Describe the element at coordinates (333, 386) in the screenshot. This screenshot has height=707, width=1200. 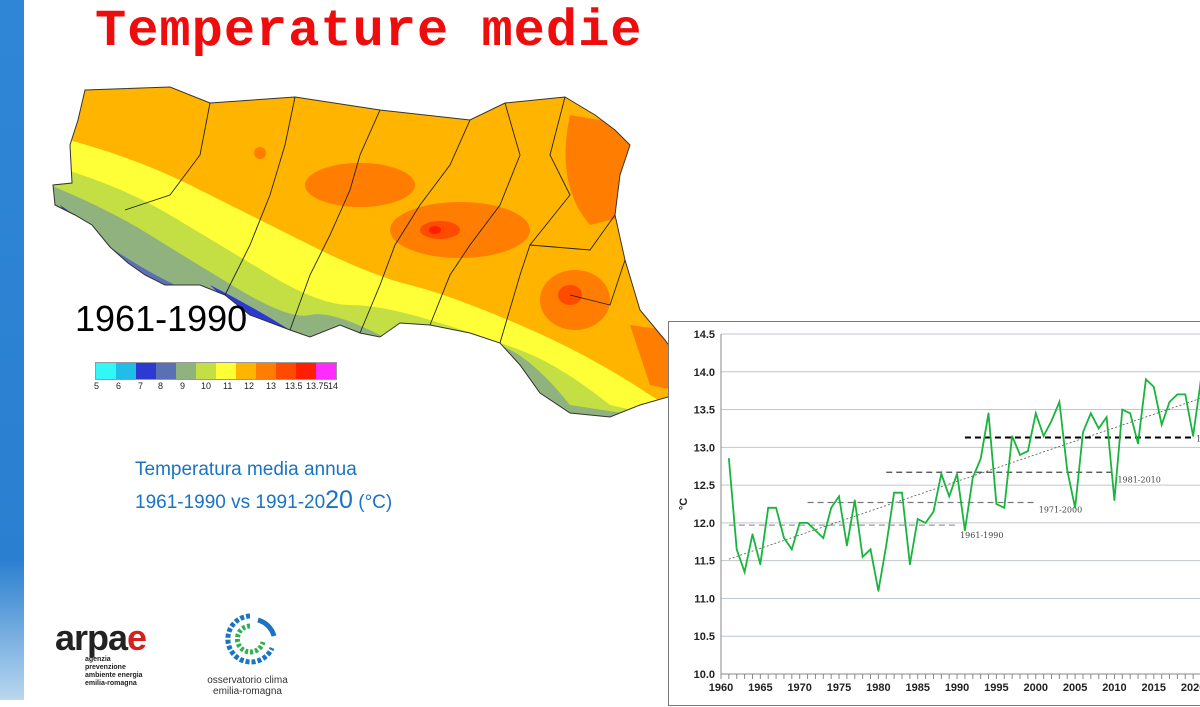
I see `scale-label: 14` at that location.